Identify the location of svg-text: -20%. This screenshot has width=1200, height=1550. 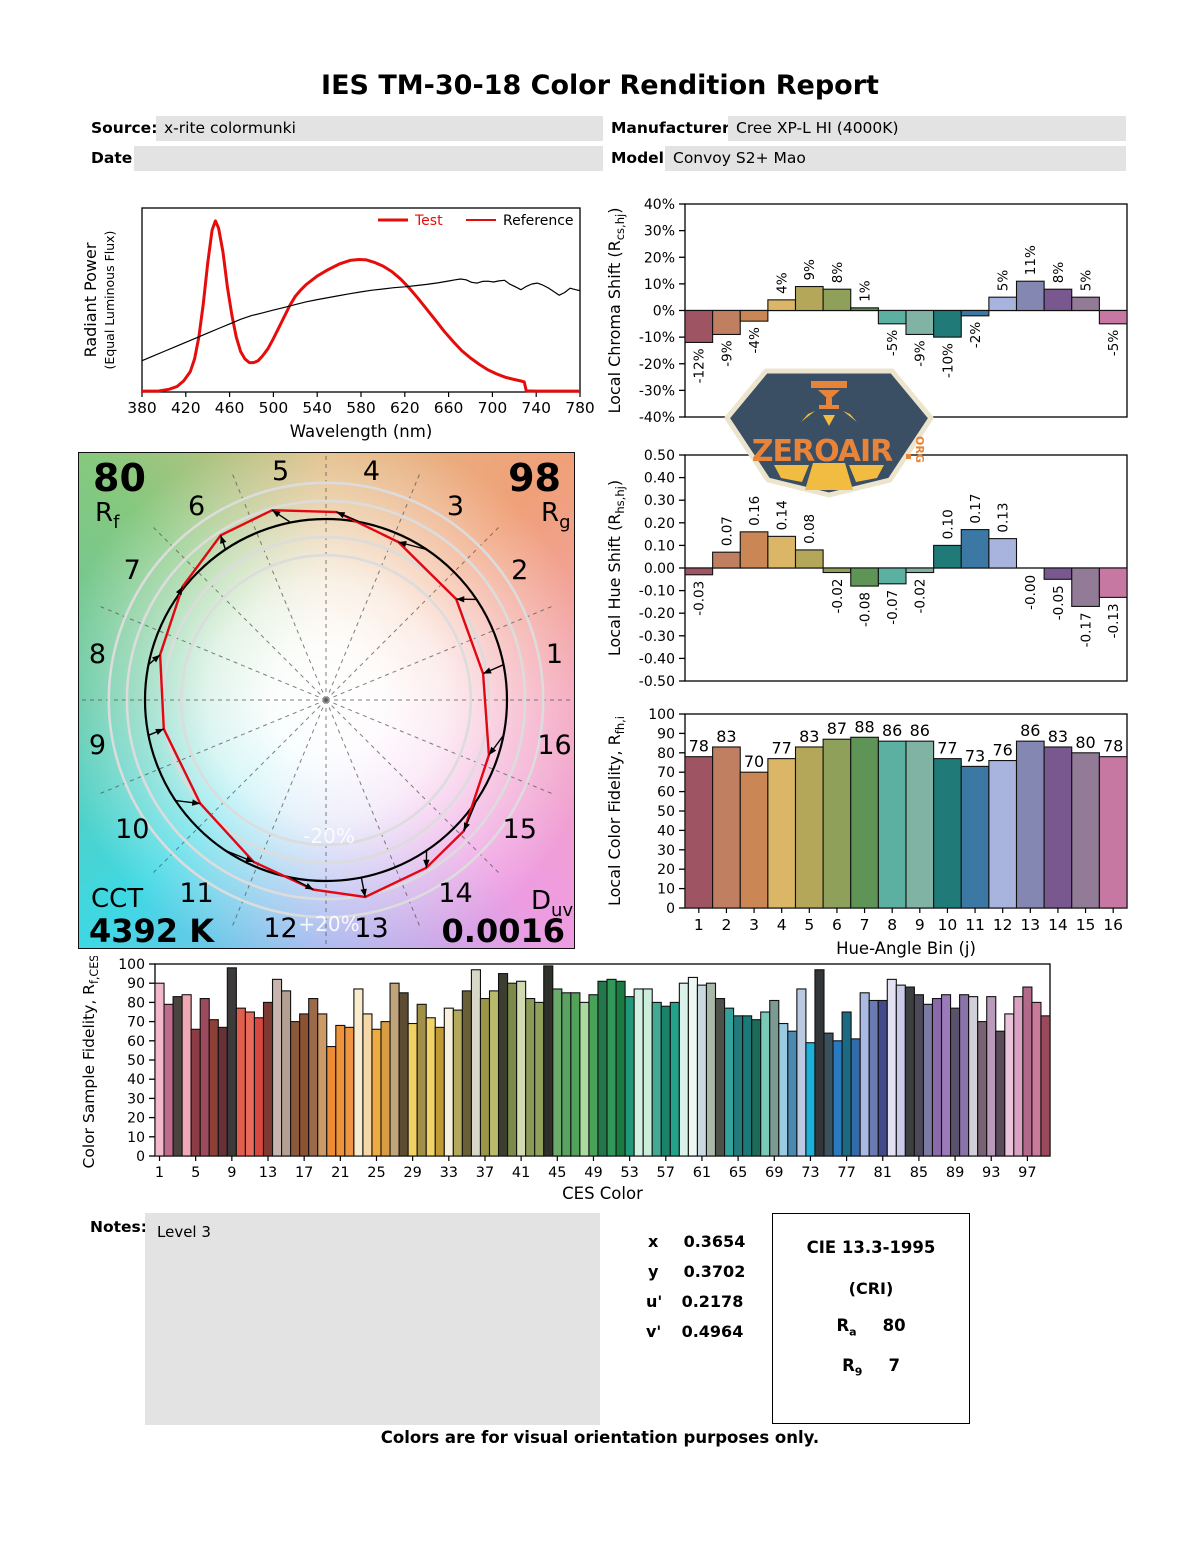
(657, 365).